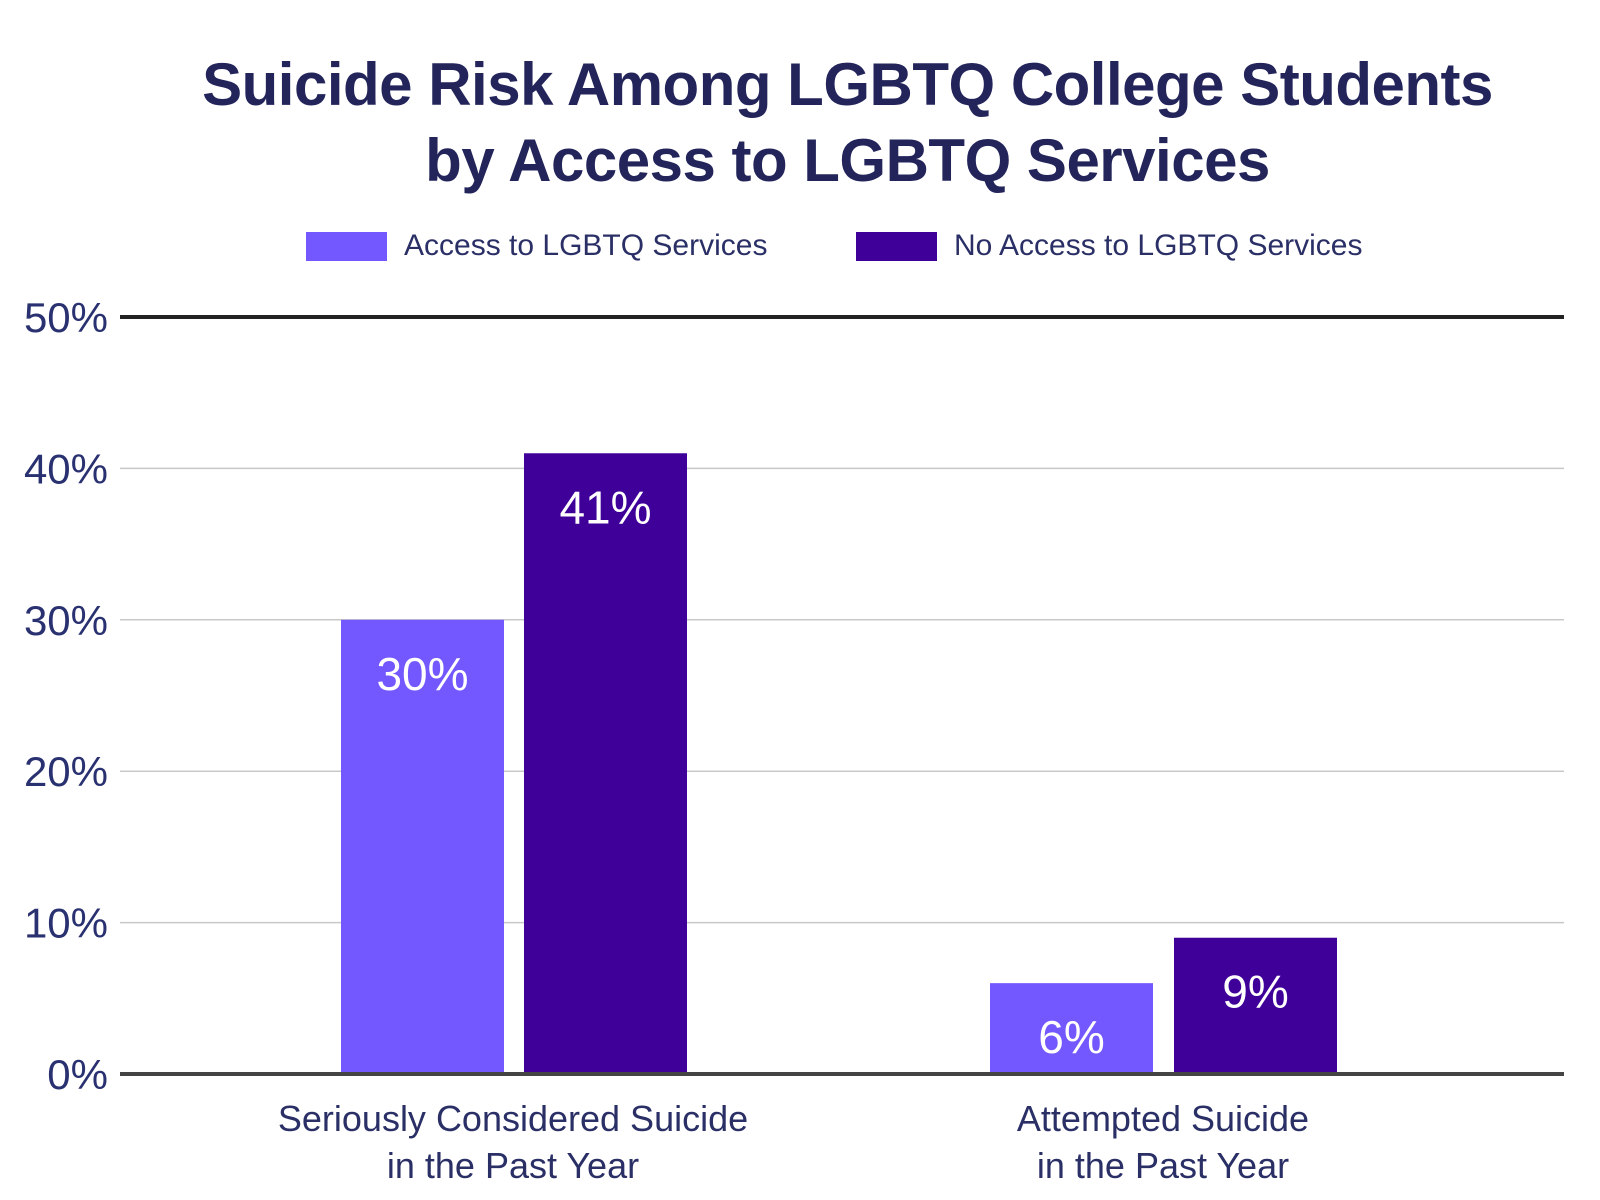 The height and width of the screenshot is (1200, 1600). What do you see at coordinates (66, 923) in the screenshot?
I see `y-tick-label: 10%` at bounding box center [66, 923].